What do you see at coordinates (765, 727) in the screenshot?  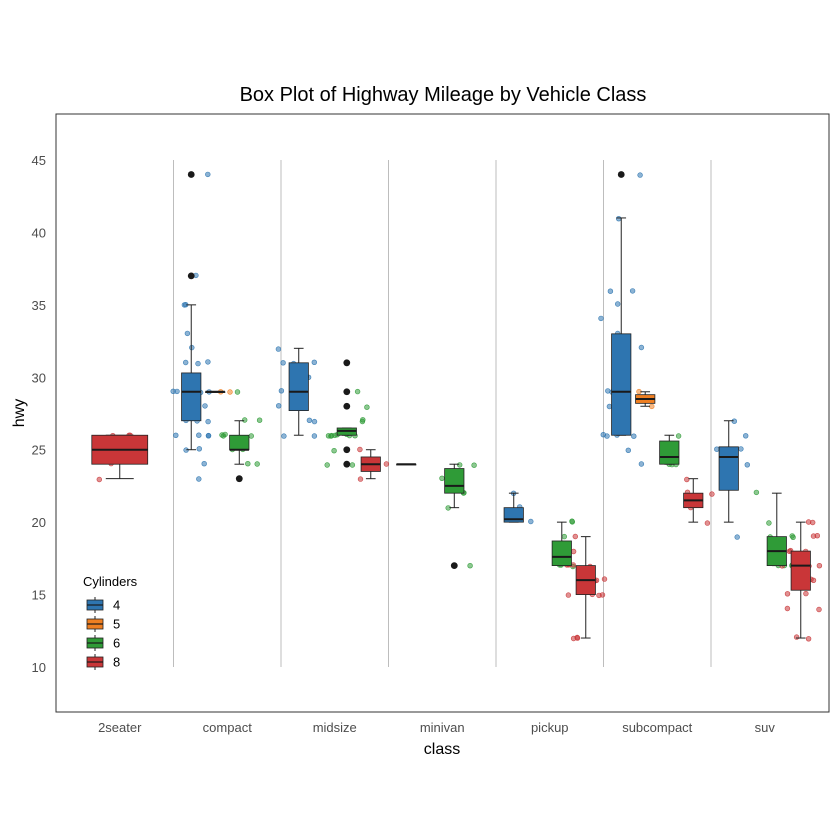 I see `x-tick-label: suv` at bounding box center [765, 727].